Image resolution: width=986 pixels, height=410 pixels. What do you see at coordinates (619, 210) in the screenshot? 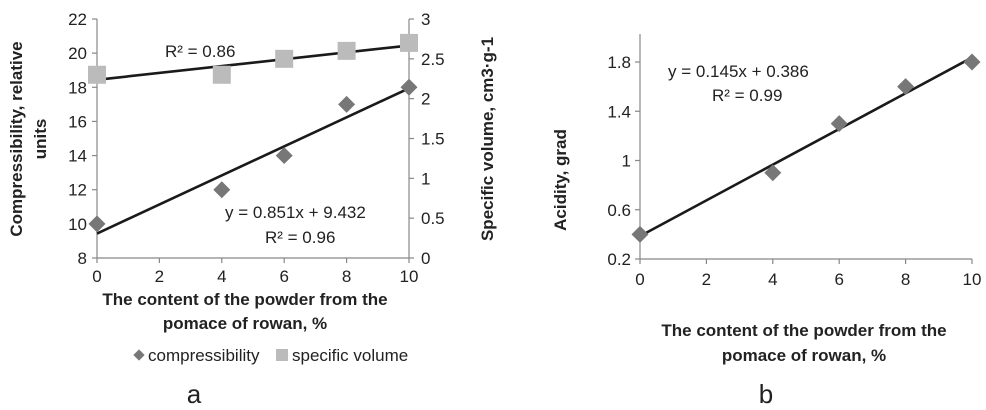
I see `y-tick-label: 0.6` at bounding box center [619, 210].